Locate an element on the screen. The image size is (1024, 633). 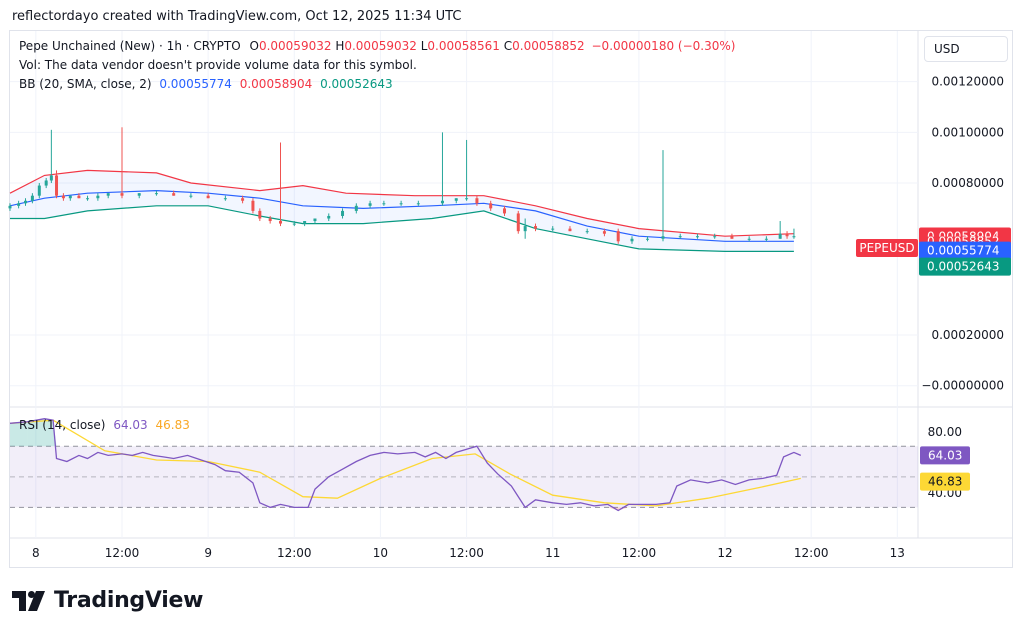
rsi-ma-line is located at coordinates (405, 463).